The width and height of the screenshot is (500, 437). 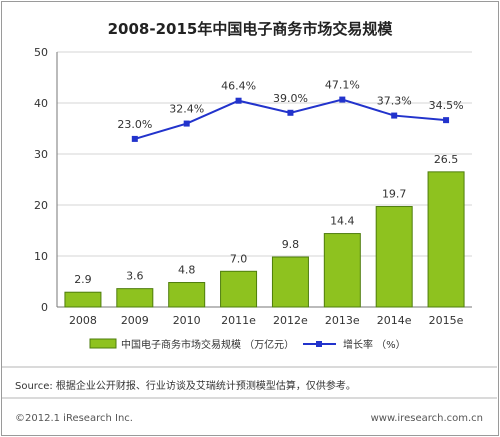 What do you see at coordinates (41, 205) in the screenshot?
I see `y-tick-label: 20` at bounding box center [41, 205].